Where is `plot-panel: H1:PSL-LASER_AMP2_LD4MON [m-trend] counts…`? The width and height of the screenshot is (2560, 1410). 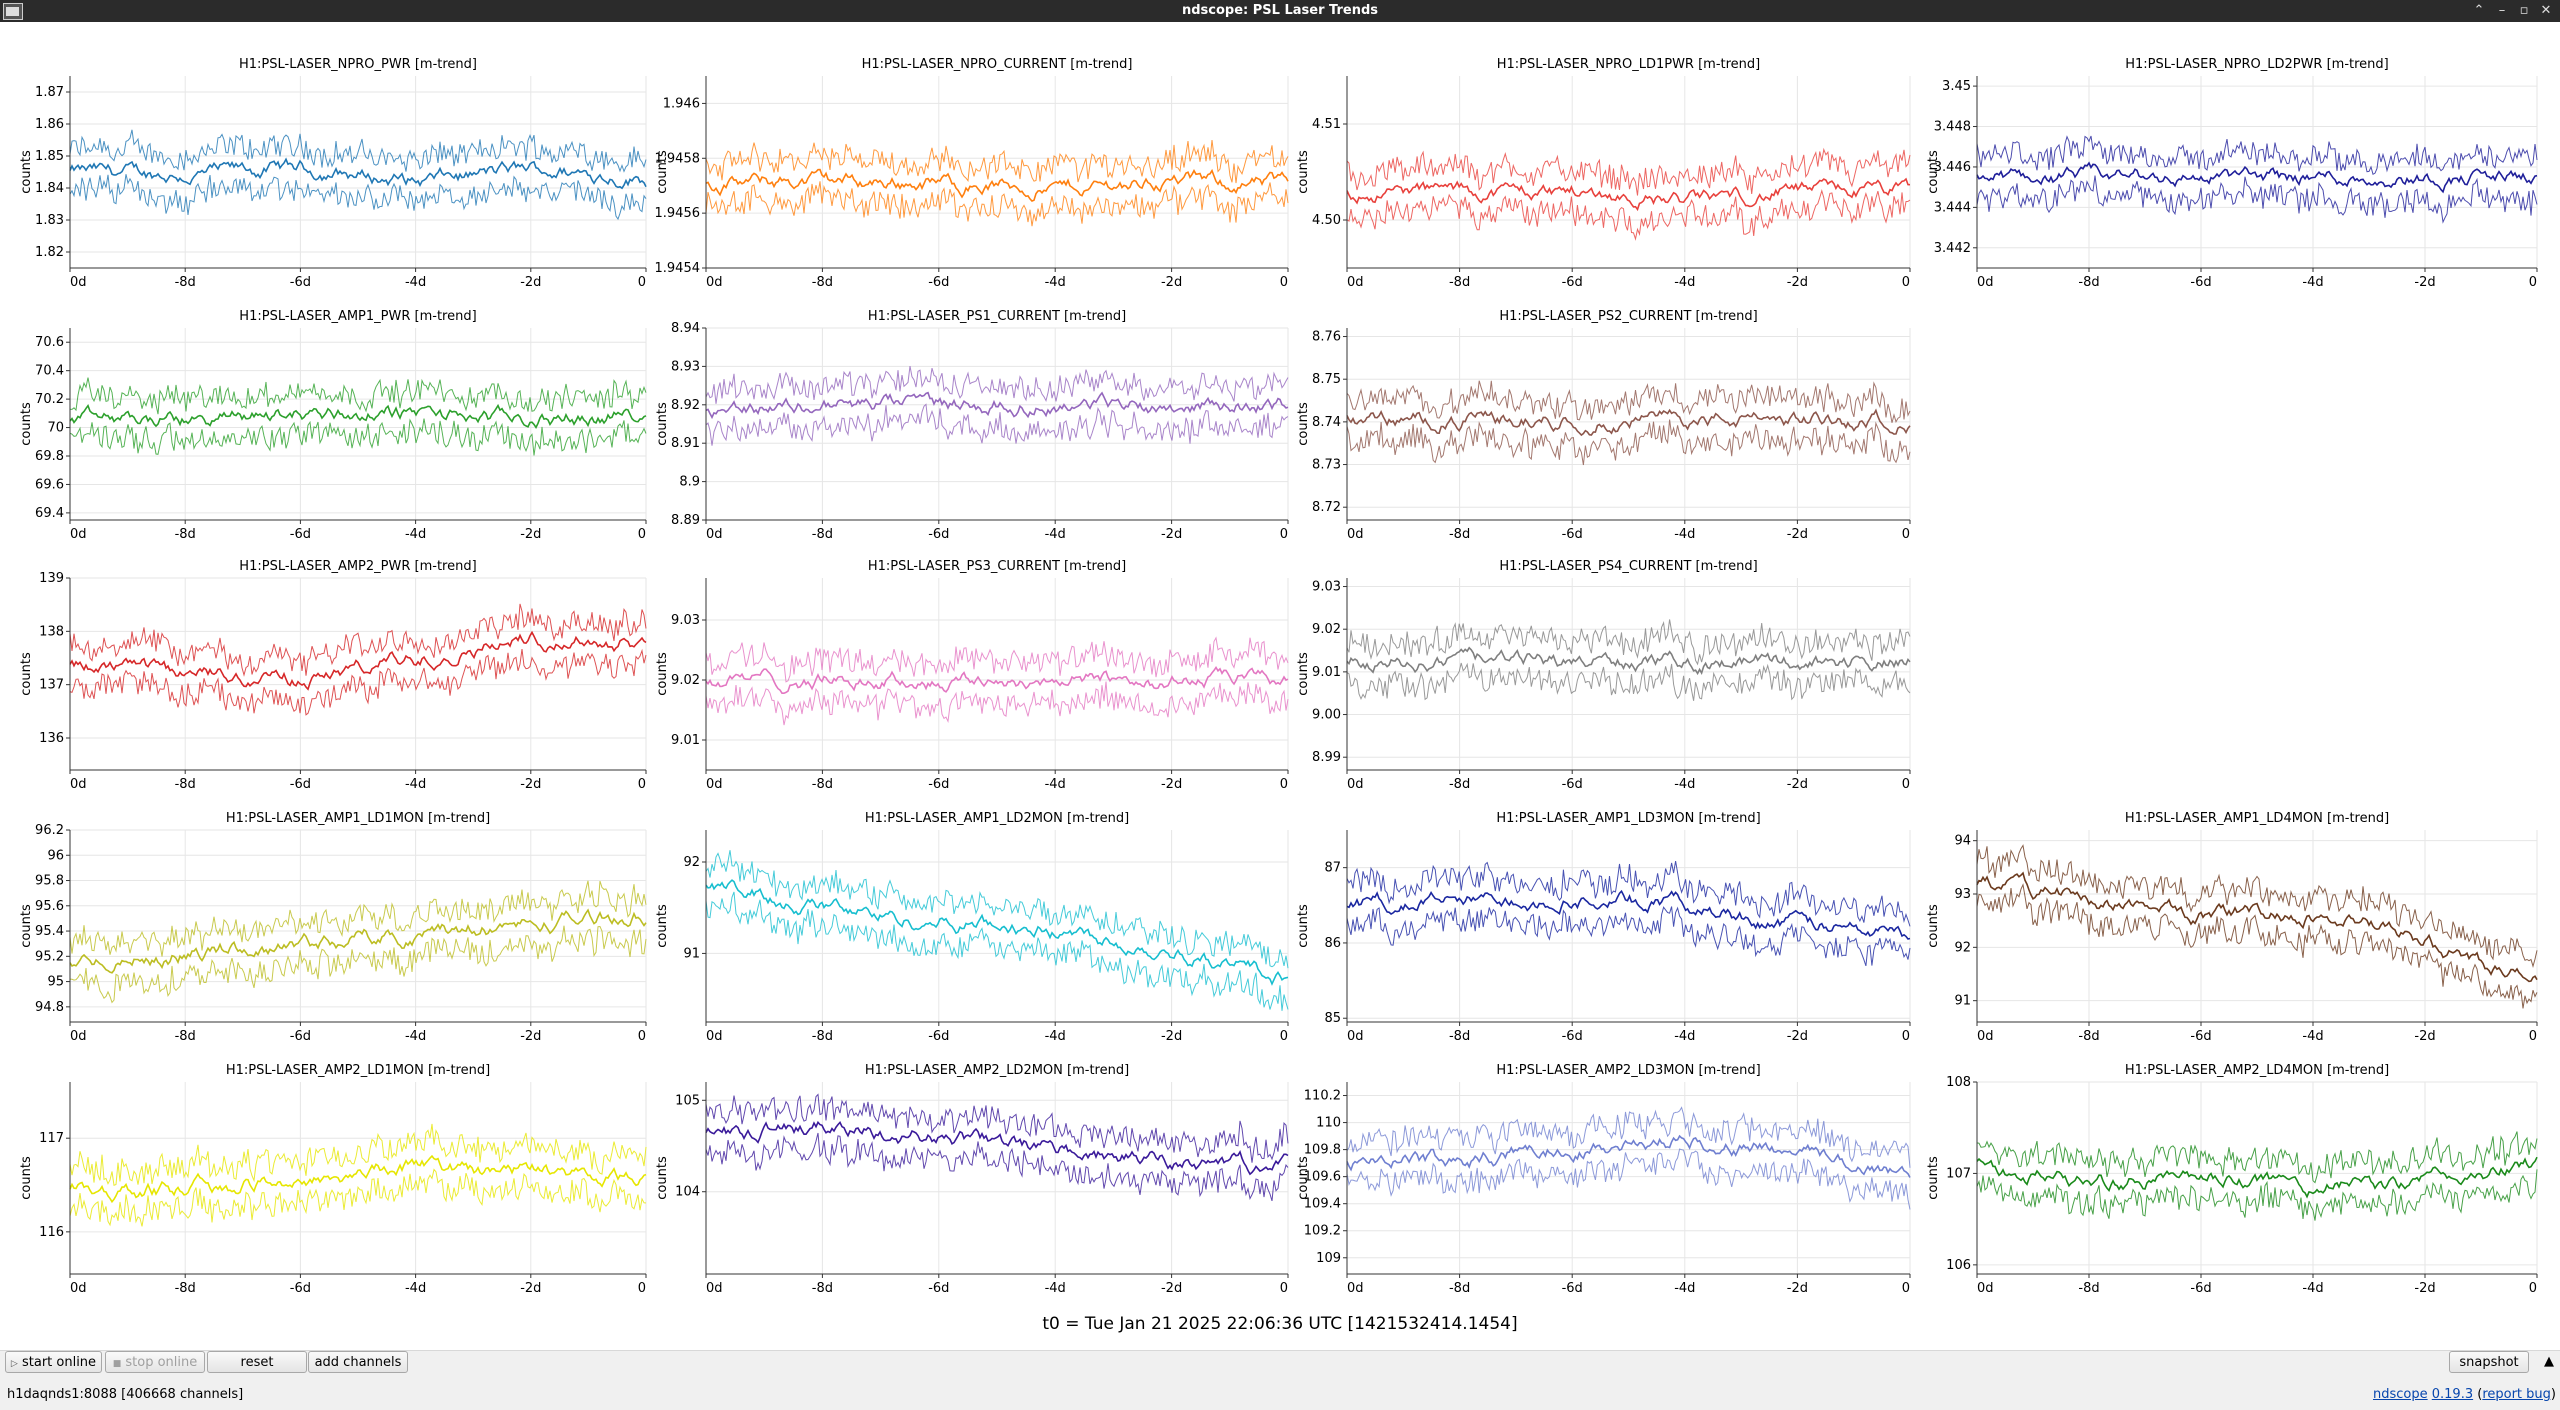 plot-panel: H1:PSL-LASER_AMP2_LD4MON [m-trend] counts… is located at coordinates (2232, 1179).